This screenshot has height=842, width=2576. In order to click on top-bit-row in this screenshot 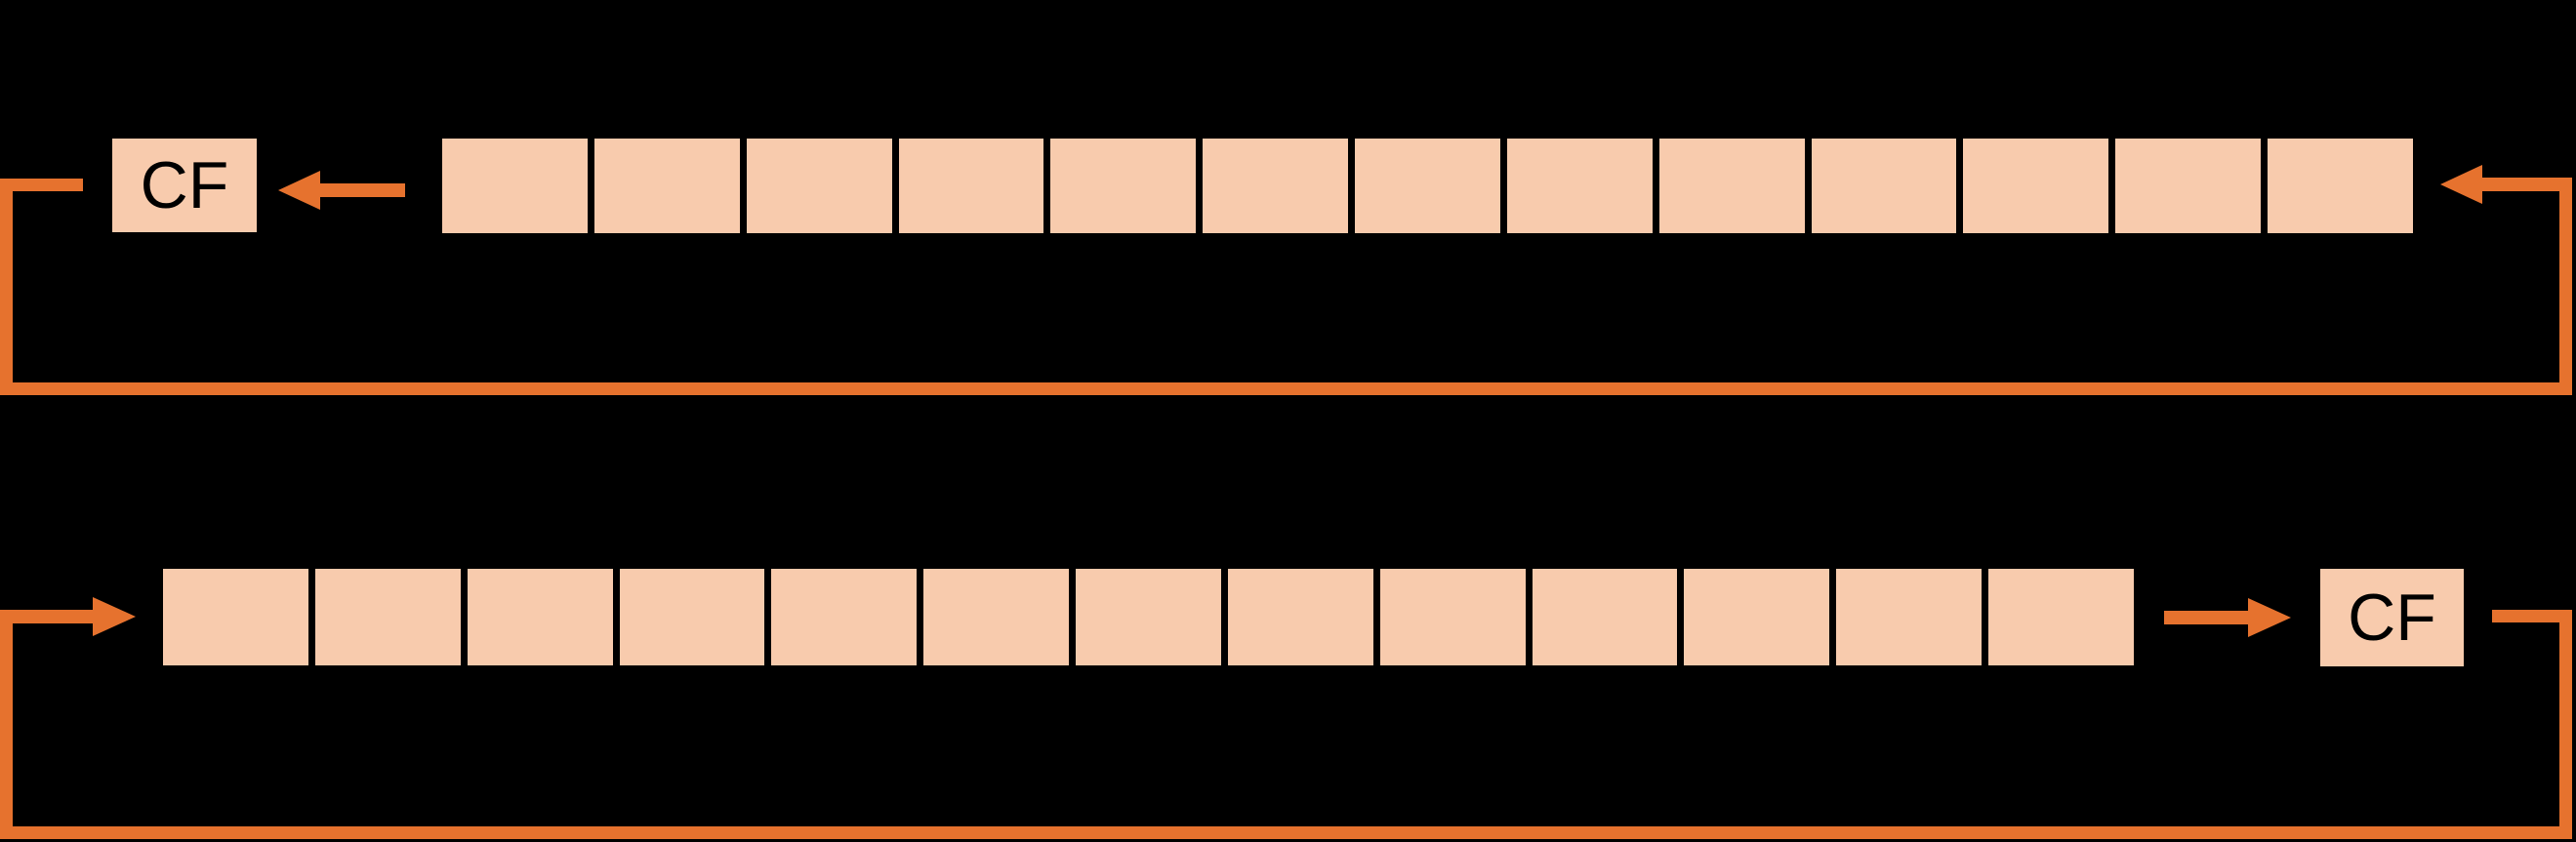, I will do `click(1427, 186)`.